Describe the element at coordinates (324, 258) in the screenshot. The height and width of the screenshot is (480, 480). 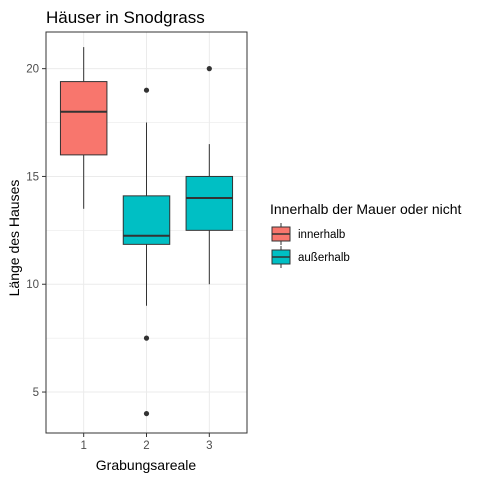
I see `legend-label: außerhalb` at that location.